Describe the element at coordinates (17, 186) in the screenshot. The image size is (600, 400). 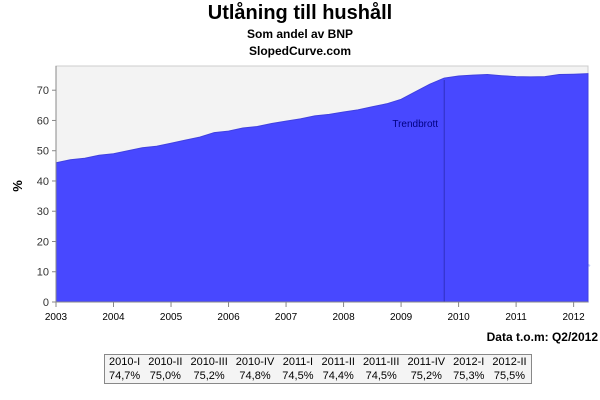
I see `y-axis-label: %` at that location.